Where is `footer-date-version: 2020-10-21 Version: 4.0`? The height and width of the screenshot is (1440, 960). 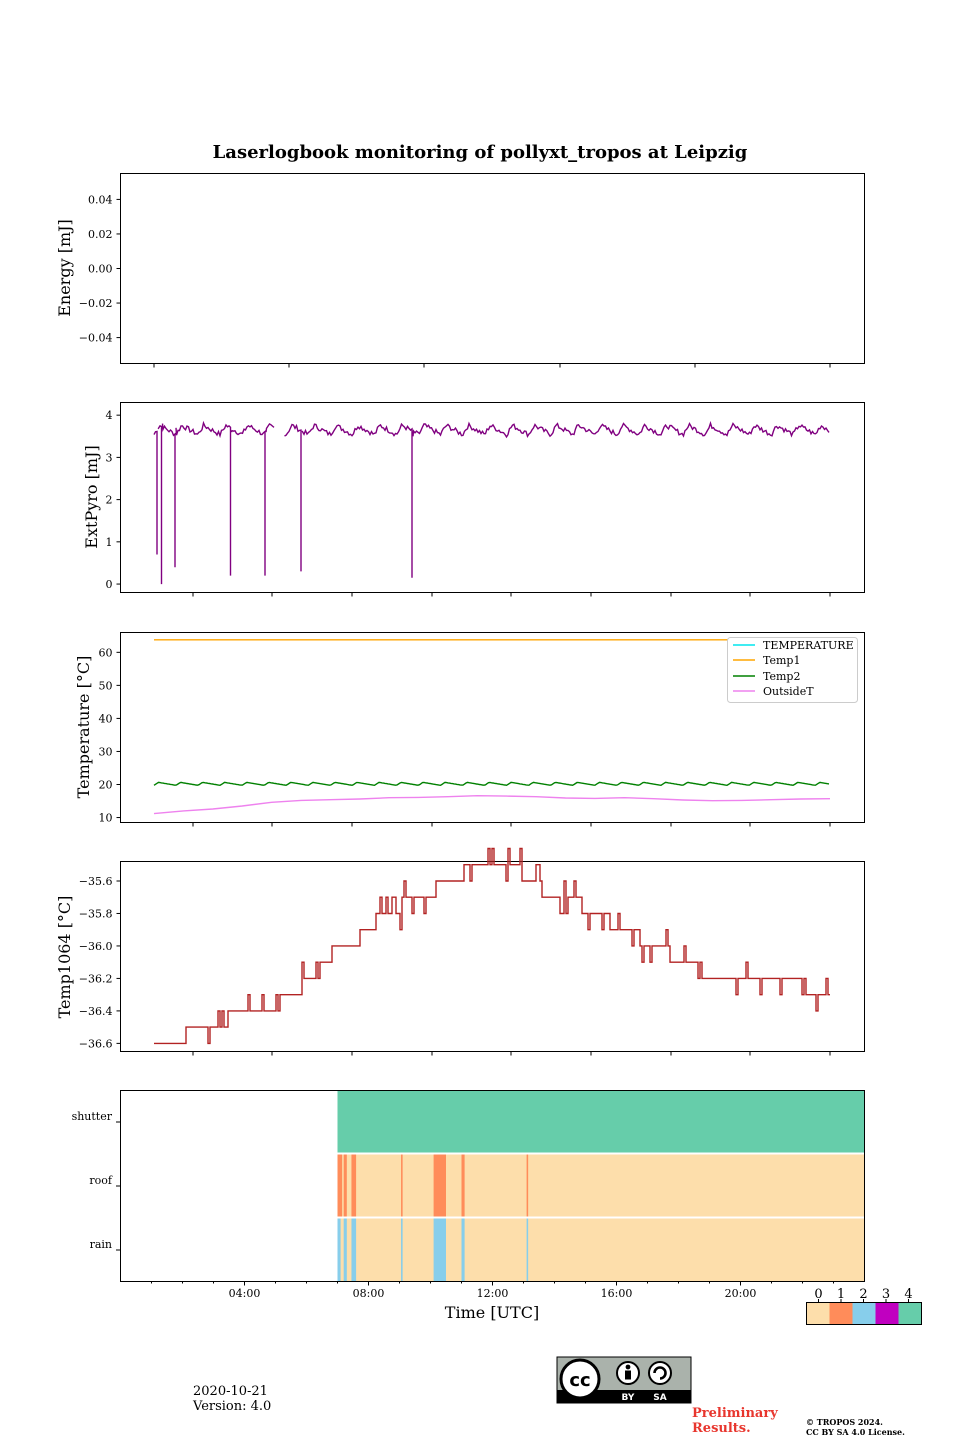
footer-date-version: 2020-10-21 Version: 4.0 is located at coordinates (232, 1399).